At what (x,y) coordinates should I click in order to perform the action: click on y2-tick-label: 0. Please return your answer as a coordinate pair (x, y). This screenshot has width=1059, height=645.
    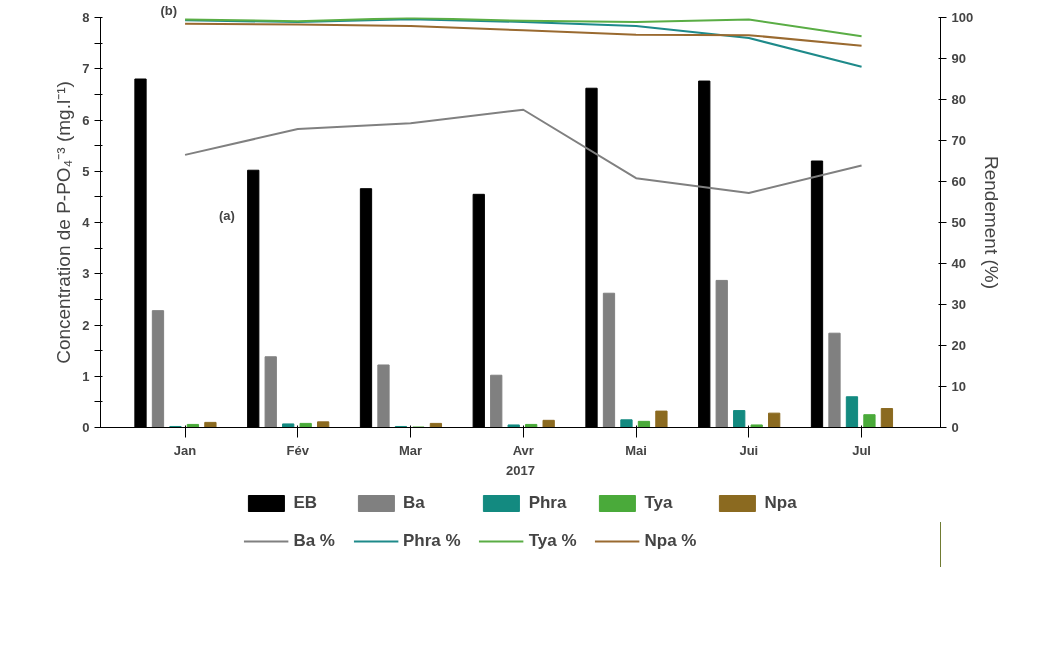
    Looking at the image, I should click on (955, 427).